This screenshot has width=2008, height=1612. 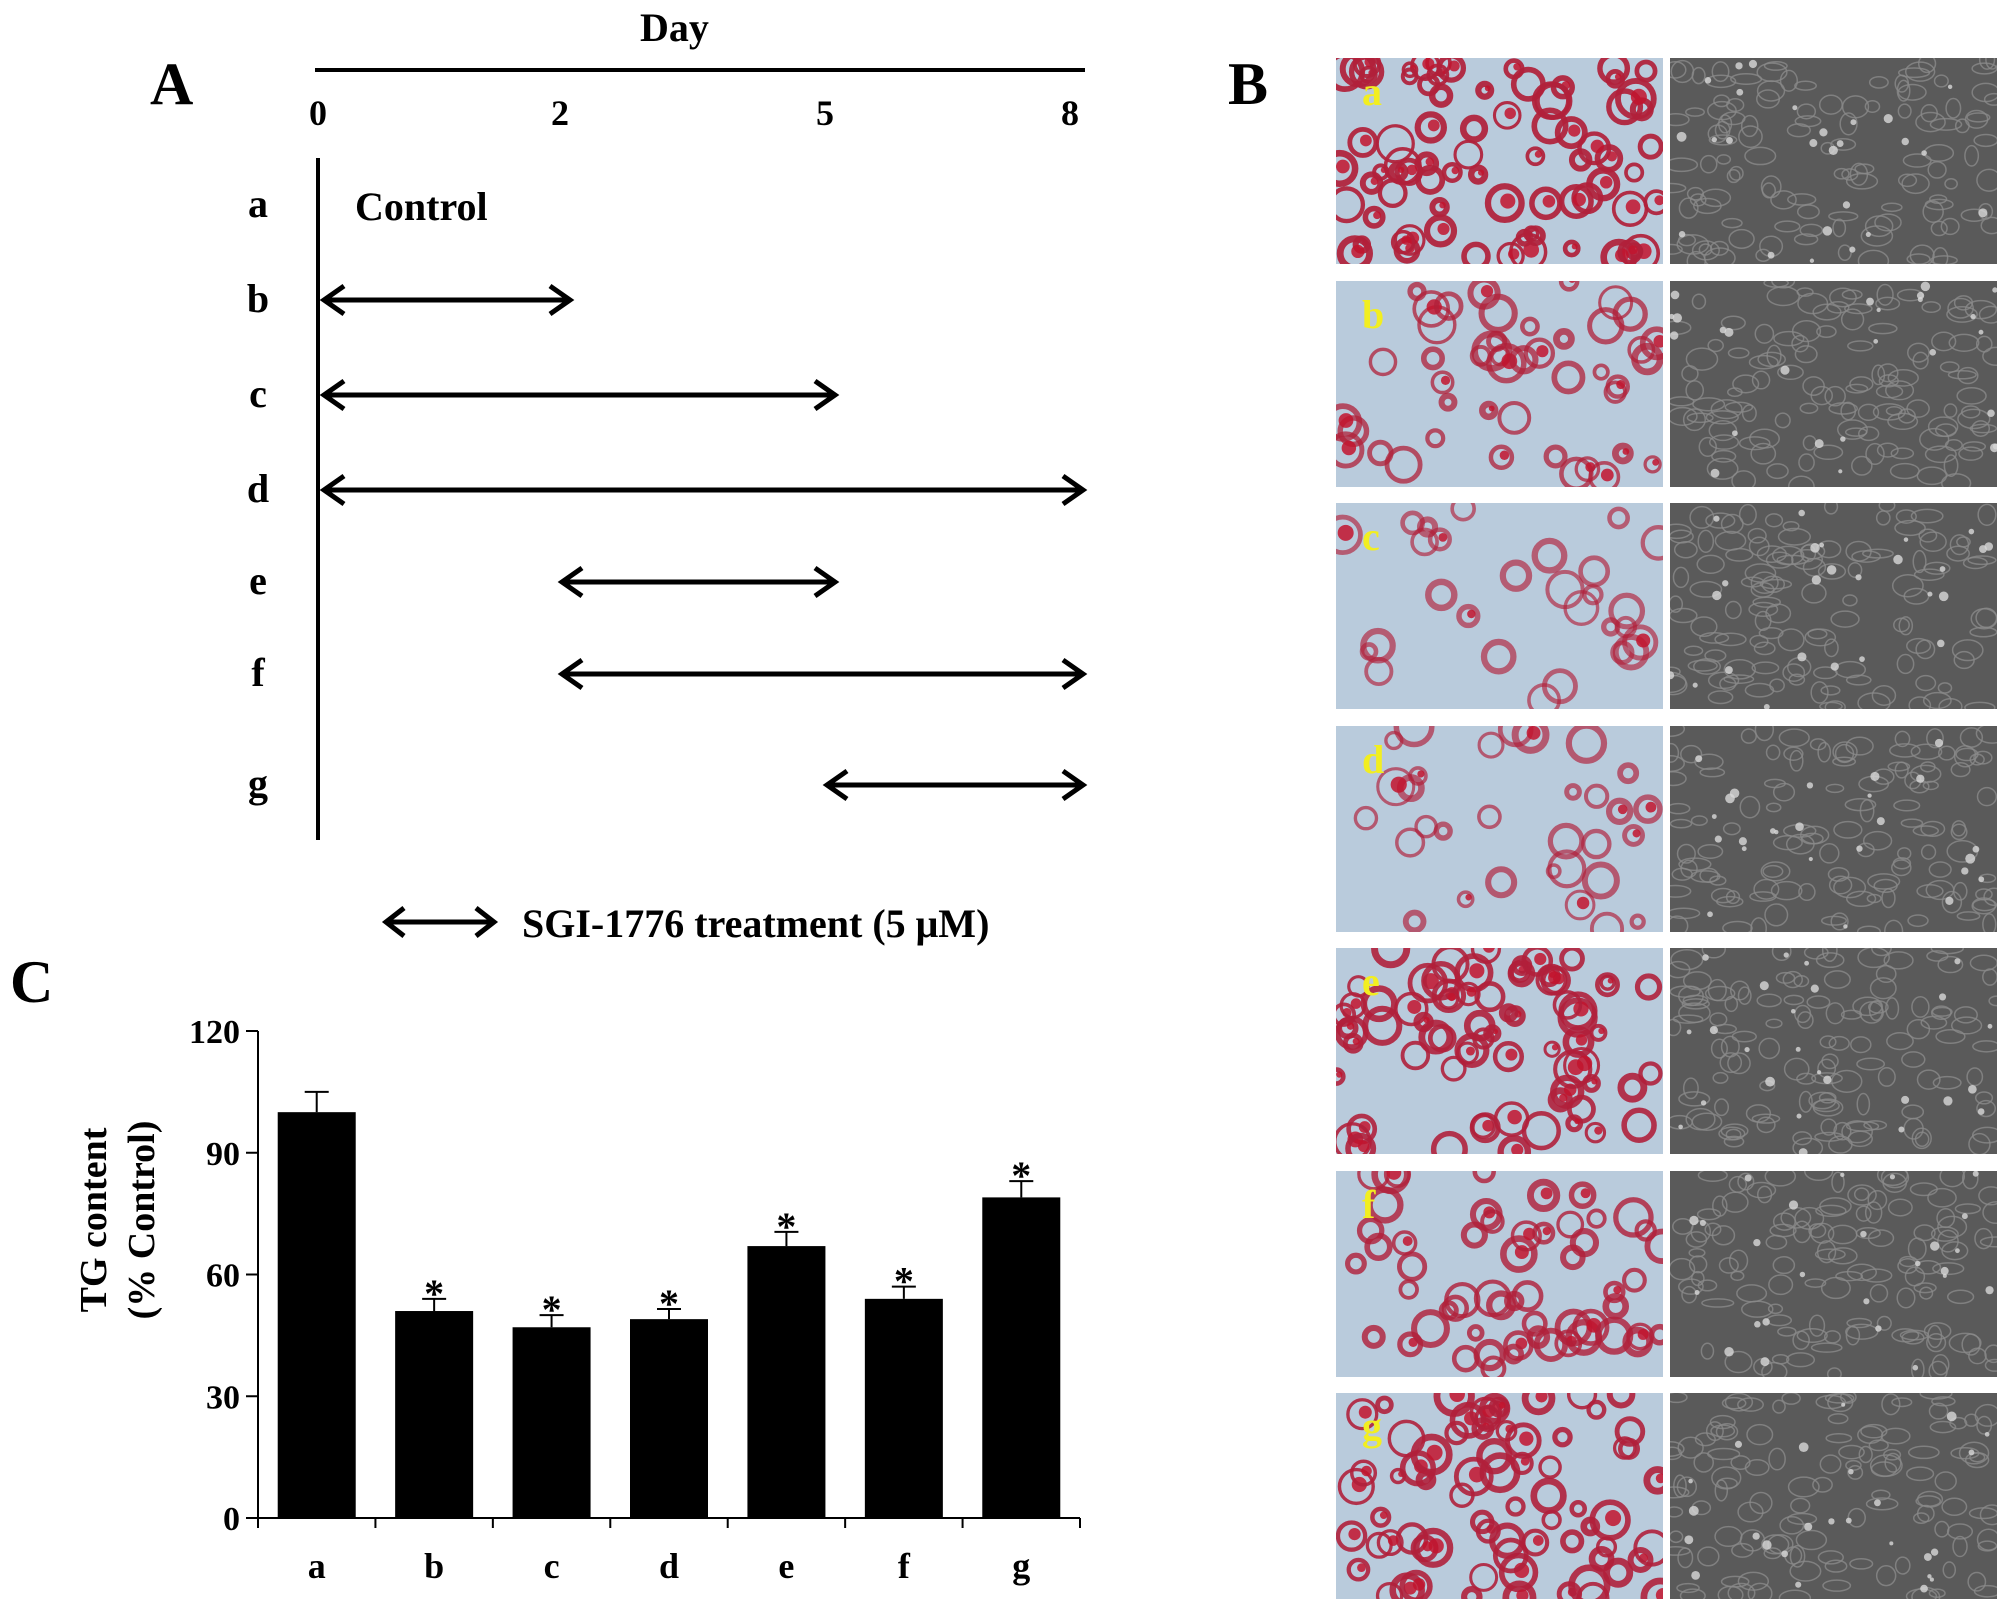 What do you see at coordinates (317, 1566) in the screenshot?
I see `x-tick-label-a: a` at bounding box center [317, 1566].